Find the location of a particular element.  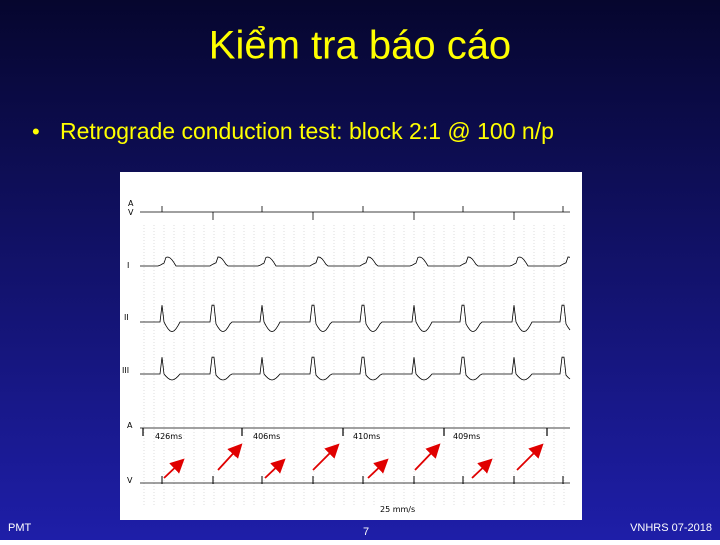

lead-label: I is located at coordinates (128, 265).